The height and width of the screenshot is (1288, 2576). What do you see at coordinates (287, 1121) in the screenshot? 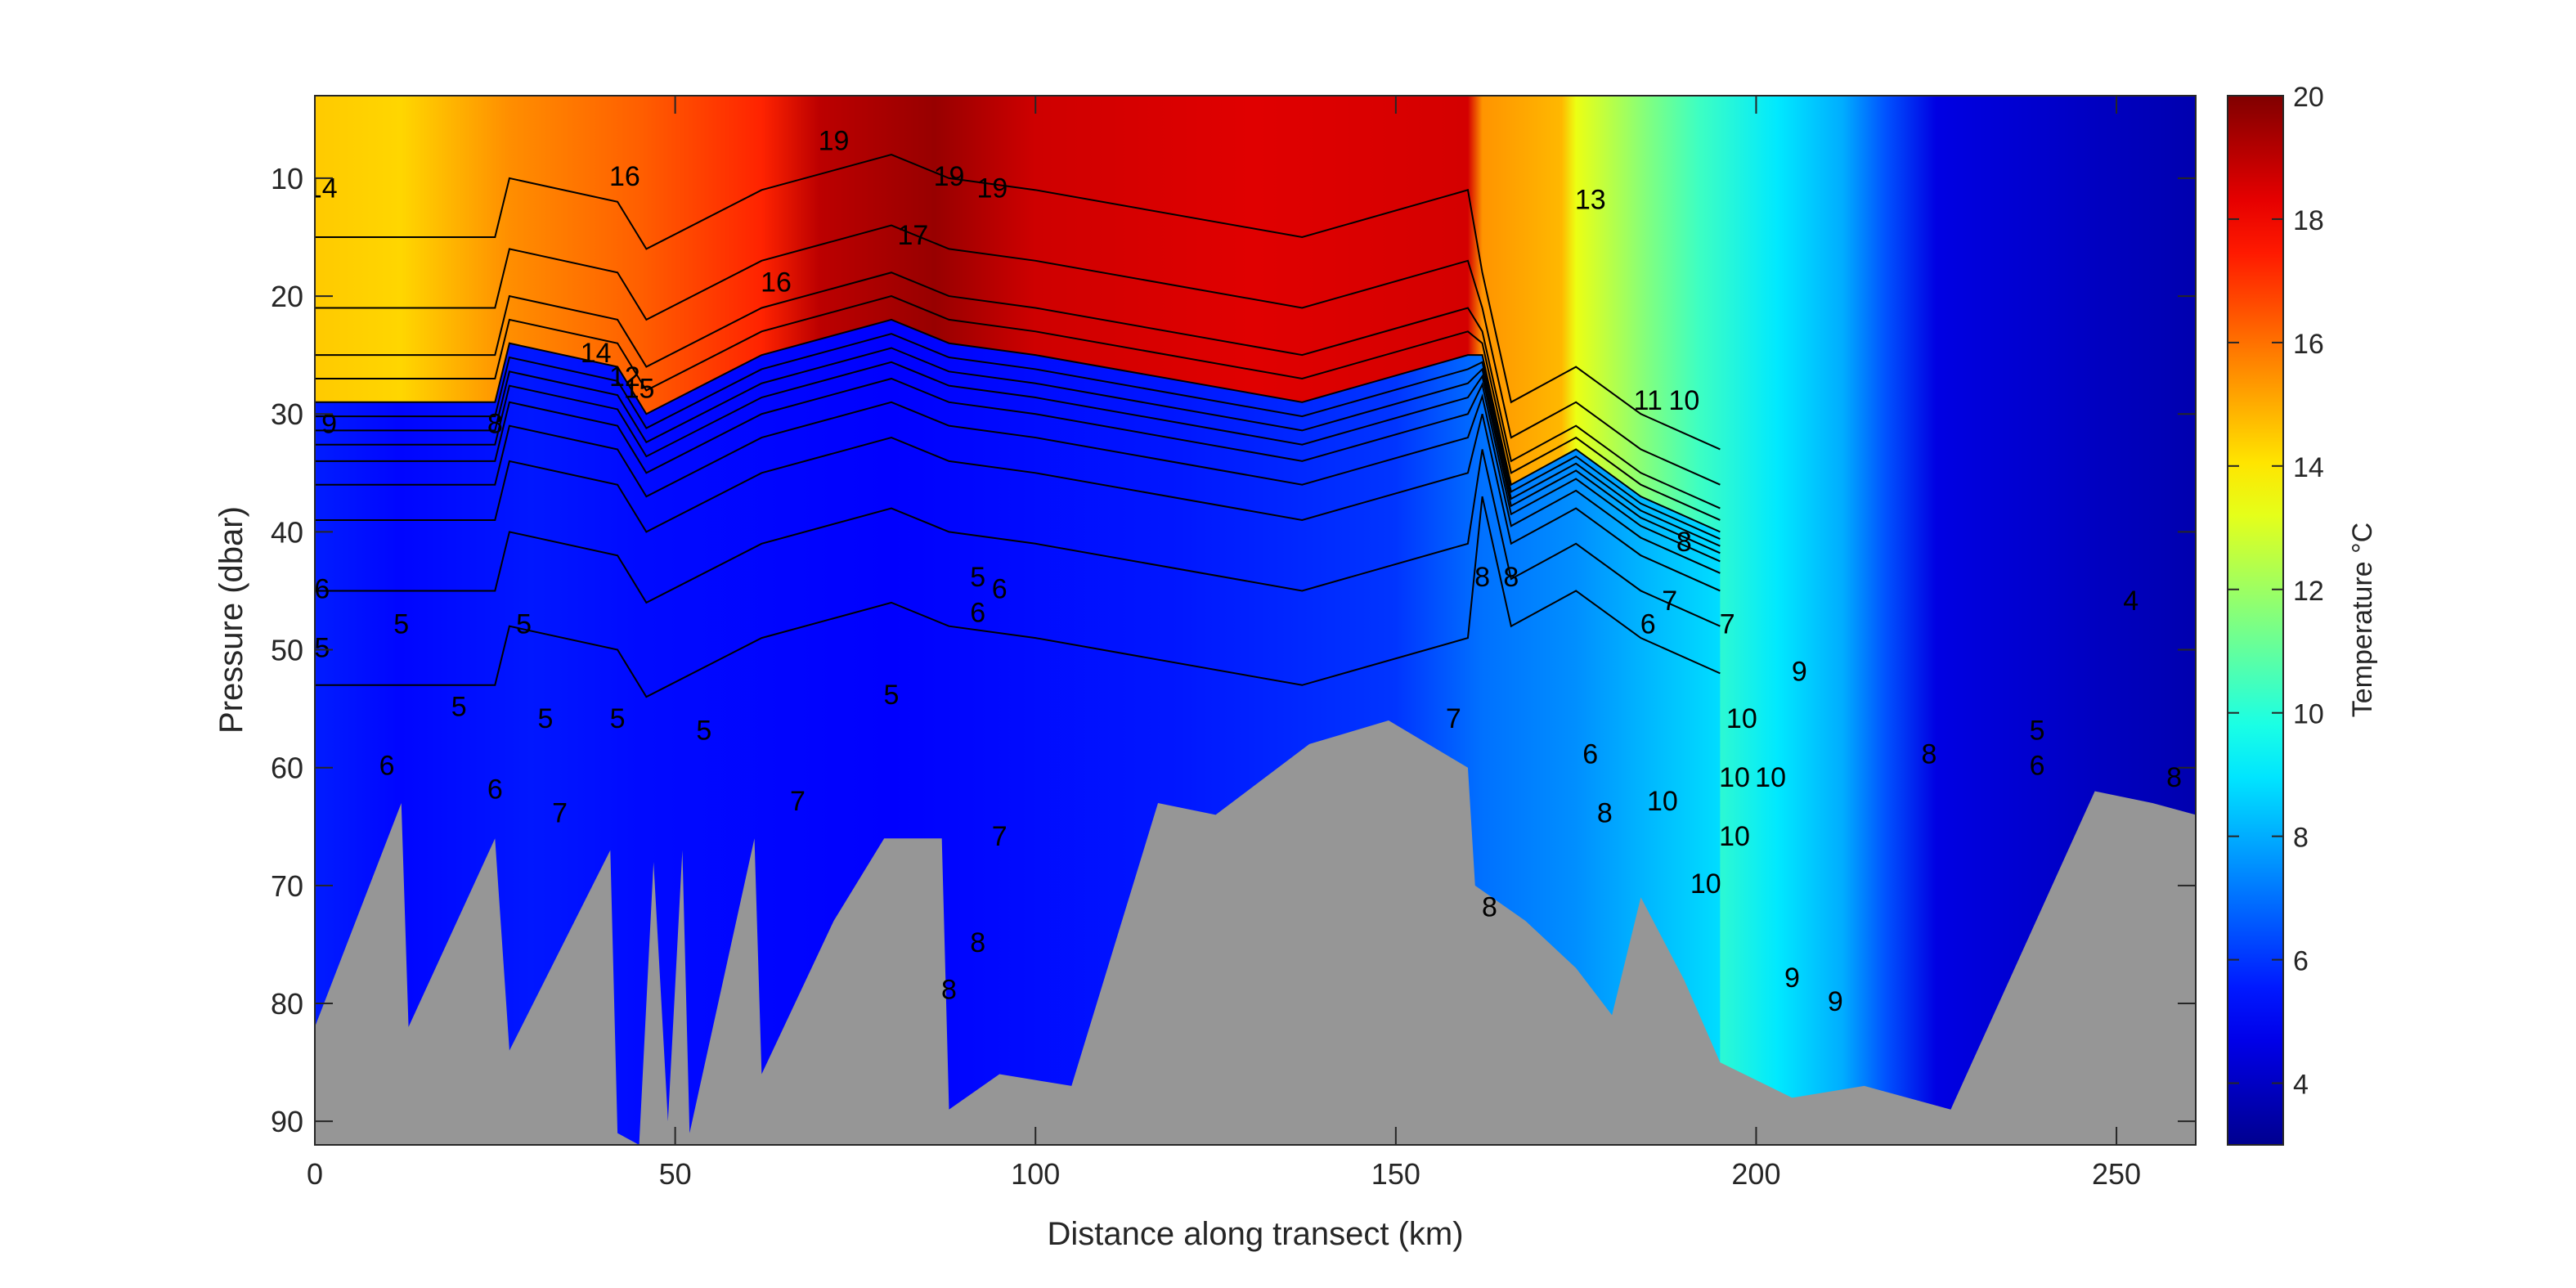
I see `y-tick-label: 90` at bounding box center [287, 1121].